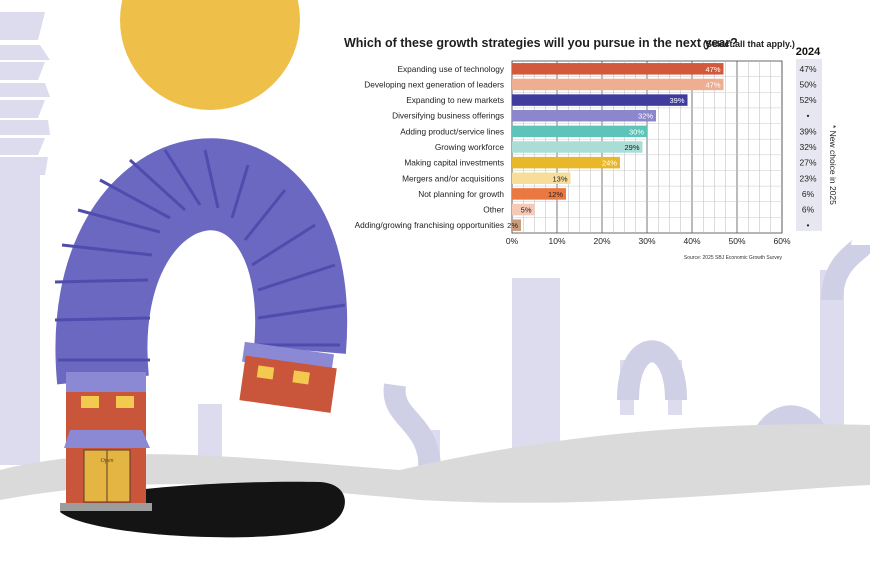  Describe the element at coordinates (512, 225) in the screenshot. I see `data-label: 2%` at that location.